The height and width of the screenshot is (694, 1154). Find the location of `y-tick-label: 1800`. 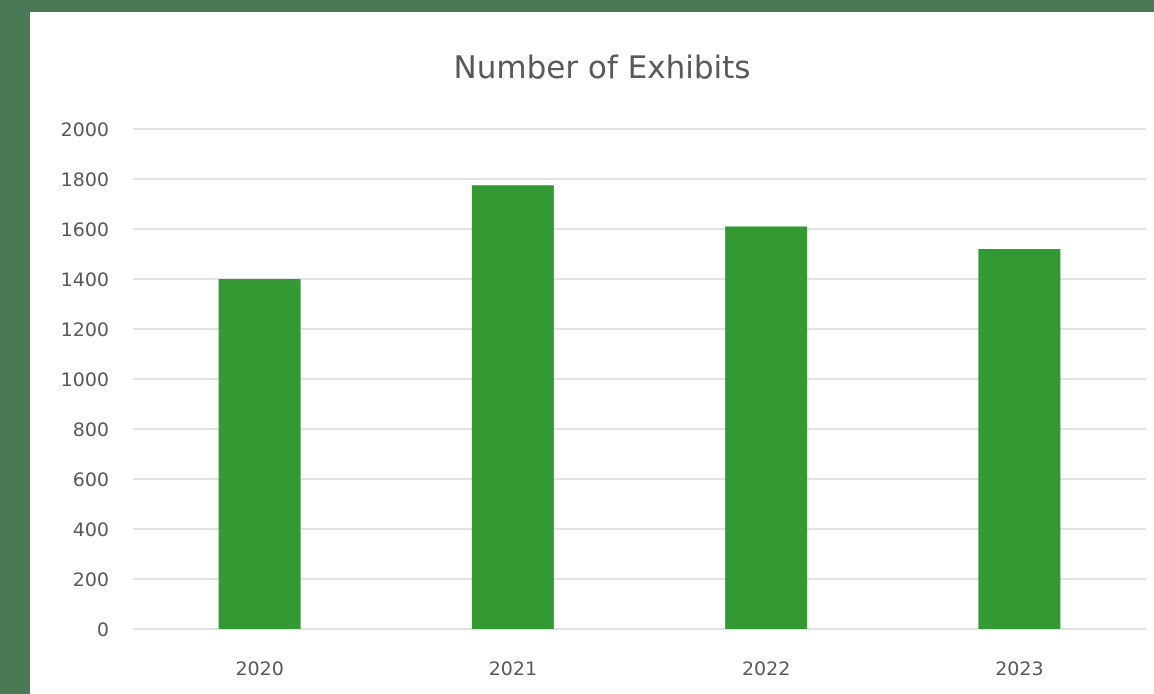

y-tick-label: 1800 is located at coordinates (85, 180).